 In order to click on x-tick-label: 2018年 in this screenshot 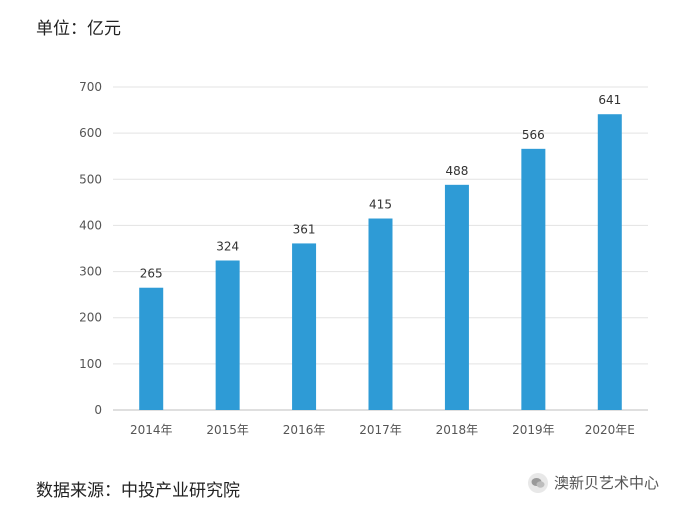, I will do `click(457, 430)`.